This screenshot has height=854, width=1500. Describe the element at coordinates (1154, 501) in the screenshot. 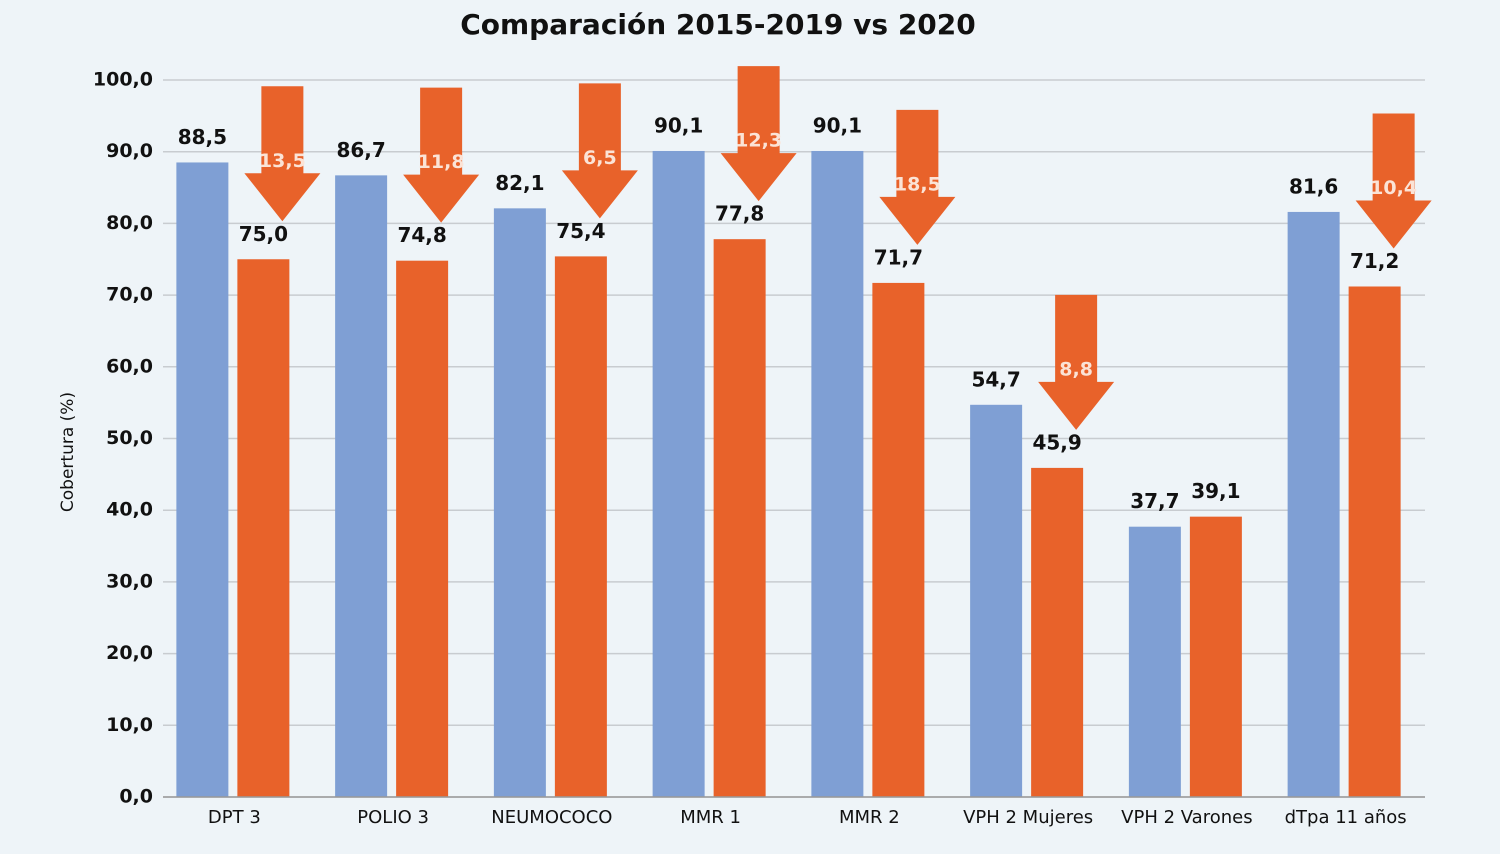

I see `value-label: 37,7` at that location.